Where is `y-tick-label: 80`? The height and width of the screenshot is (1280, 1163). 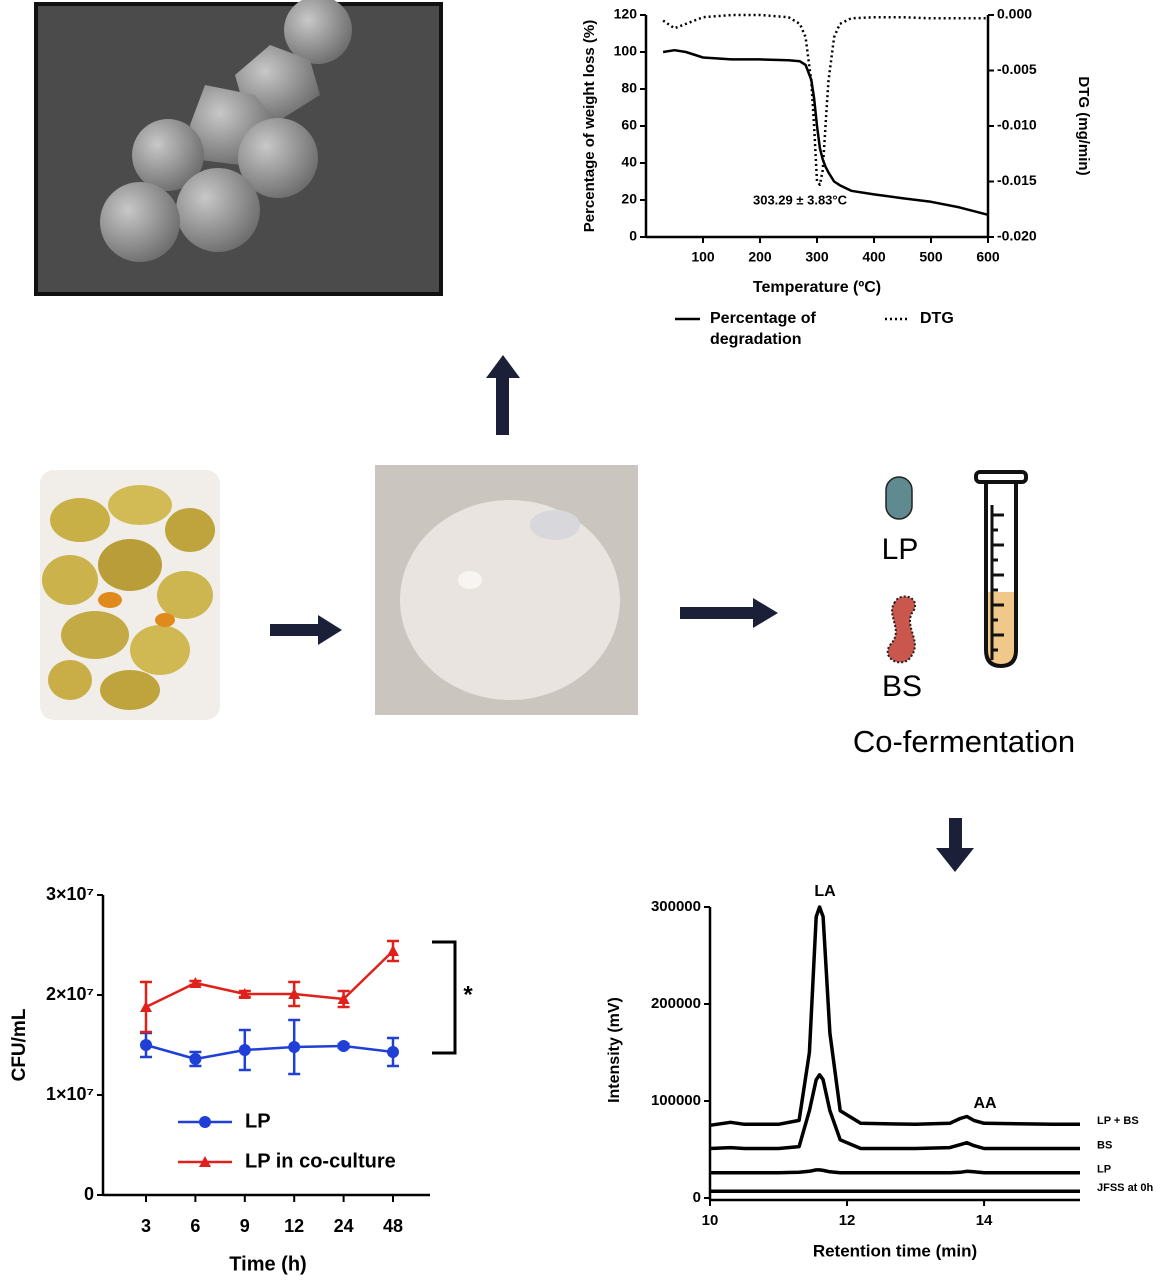 y-tick-label: 80 is located at coordinates (629, 88).